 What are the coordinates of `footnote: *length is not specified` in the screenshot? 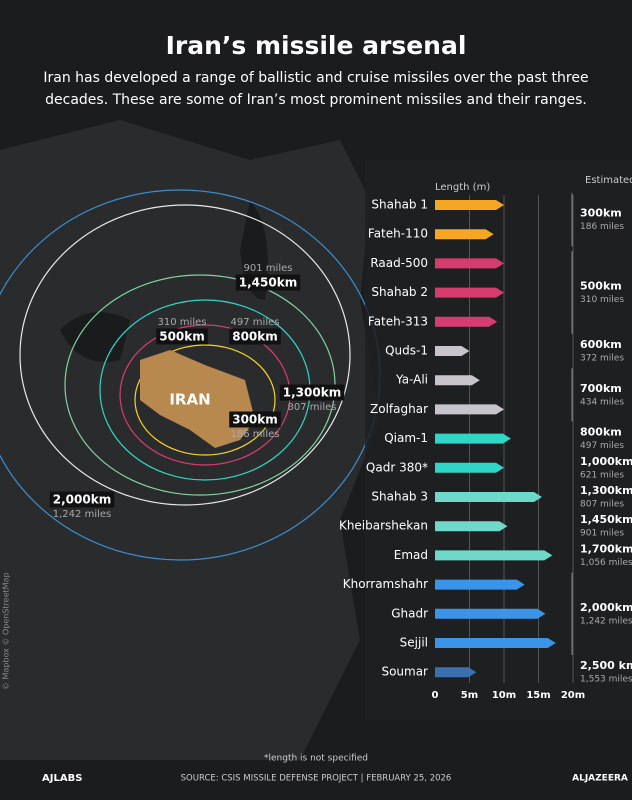 It's located at (316, 759).